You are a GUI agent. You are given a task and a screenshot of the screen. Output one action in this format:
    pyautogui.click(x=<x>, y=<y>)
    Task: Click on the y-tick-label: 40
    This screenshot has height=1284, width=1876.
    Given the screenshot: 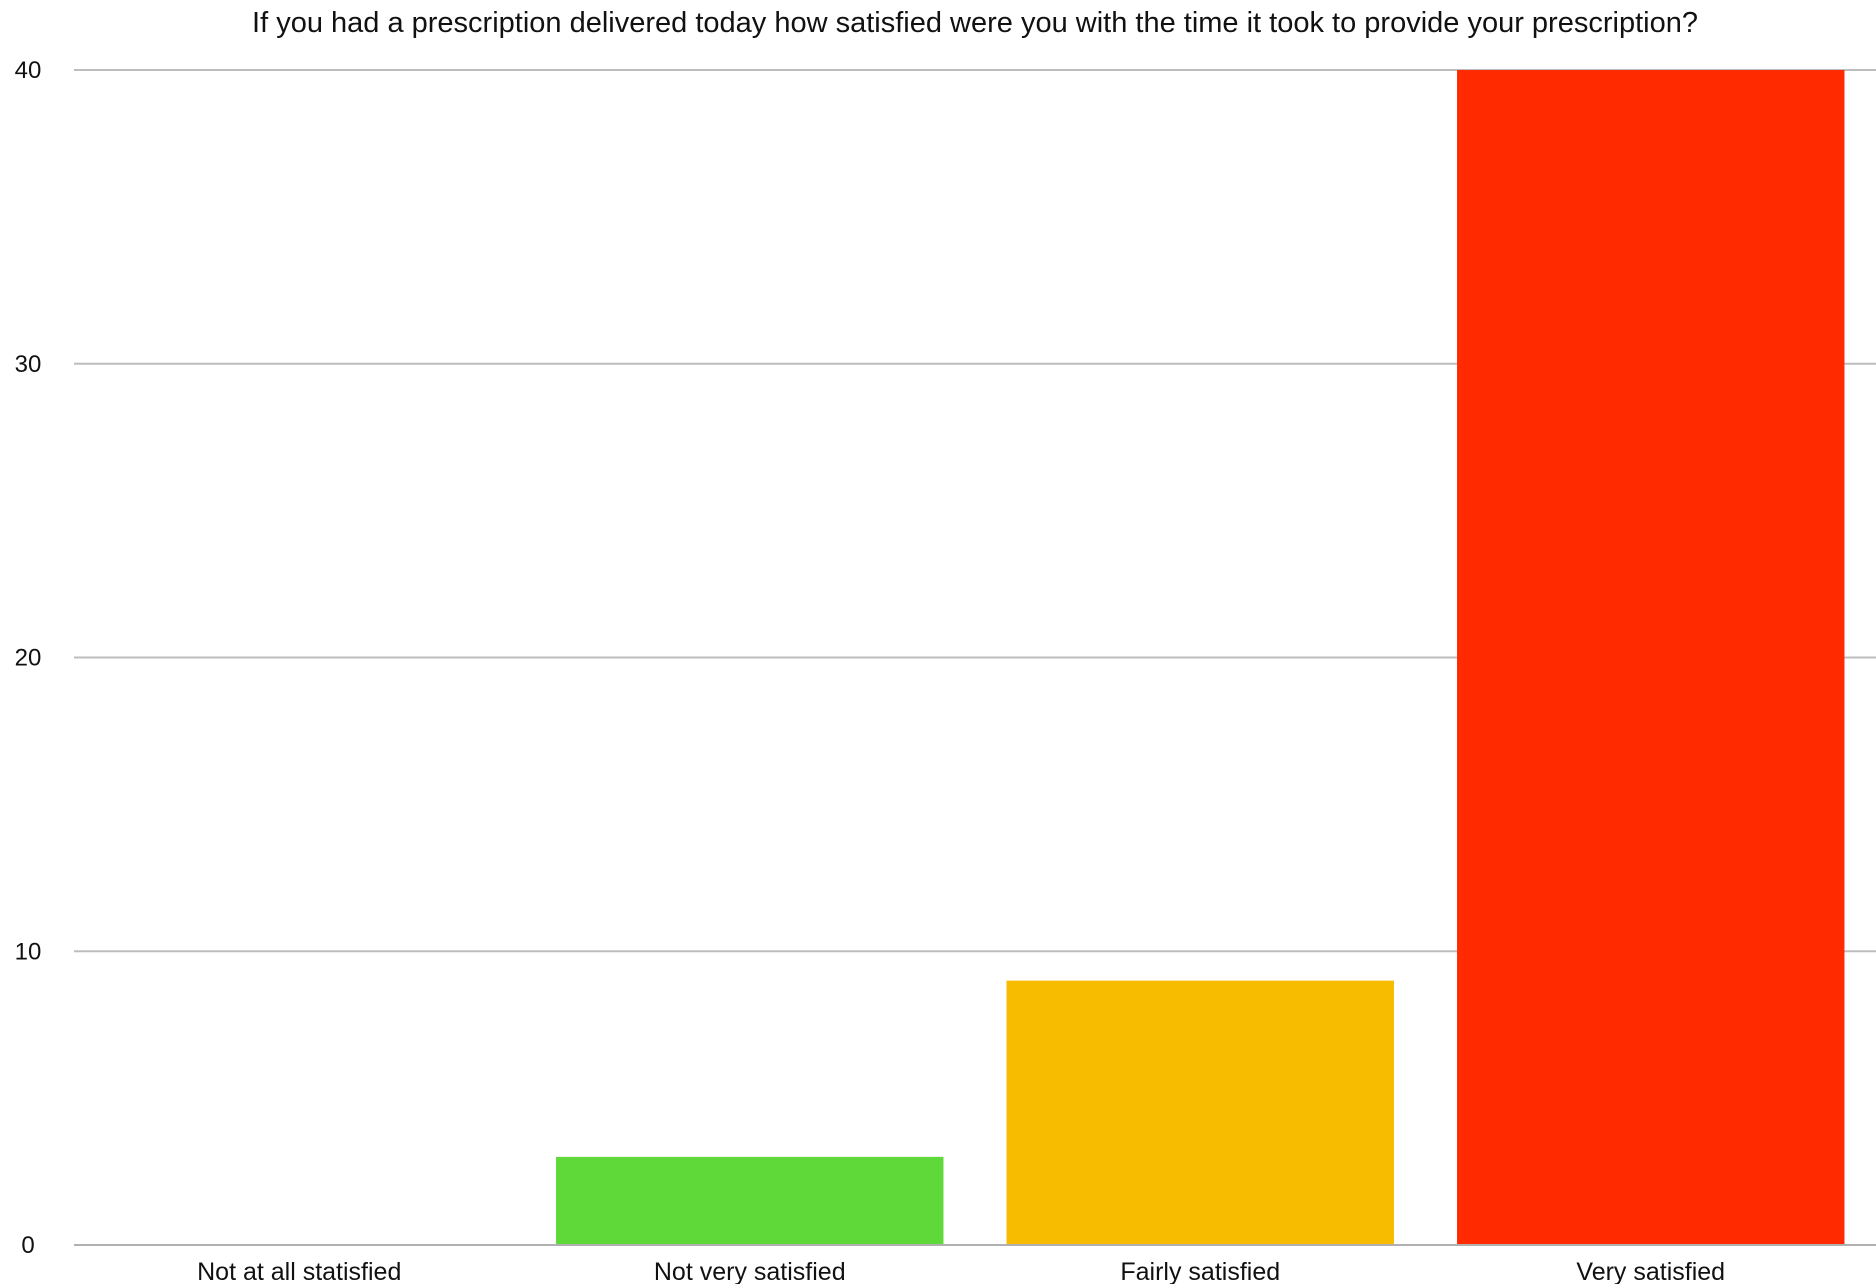 What is the action you would take?
    pyautogui.click(x=28, y=70)
    